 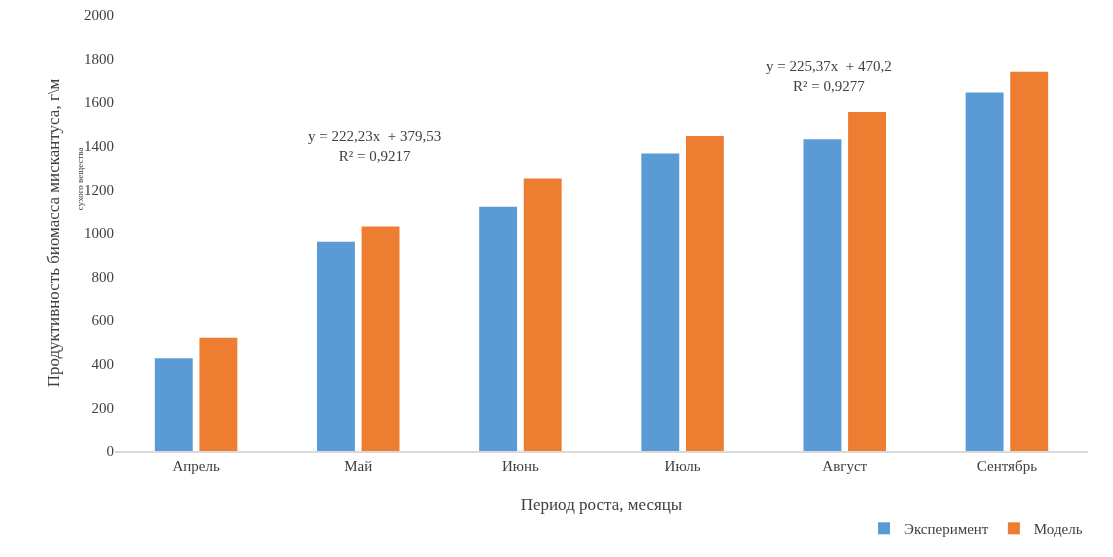 I want to click on x-tick-label: Май, so click(x=358, y=466).